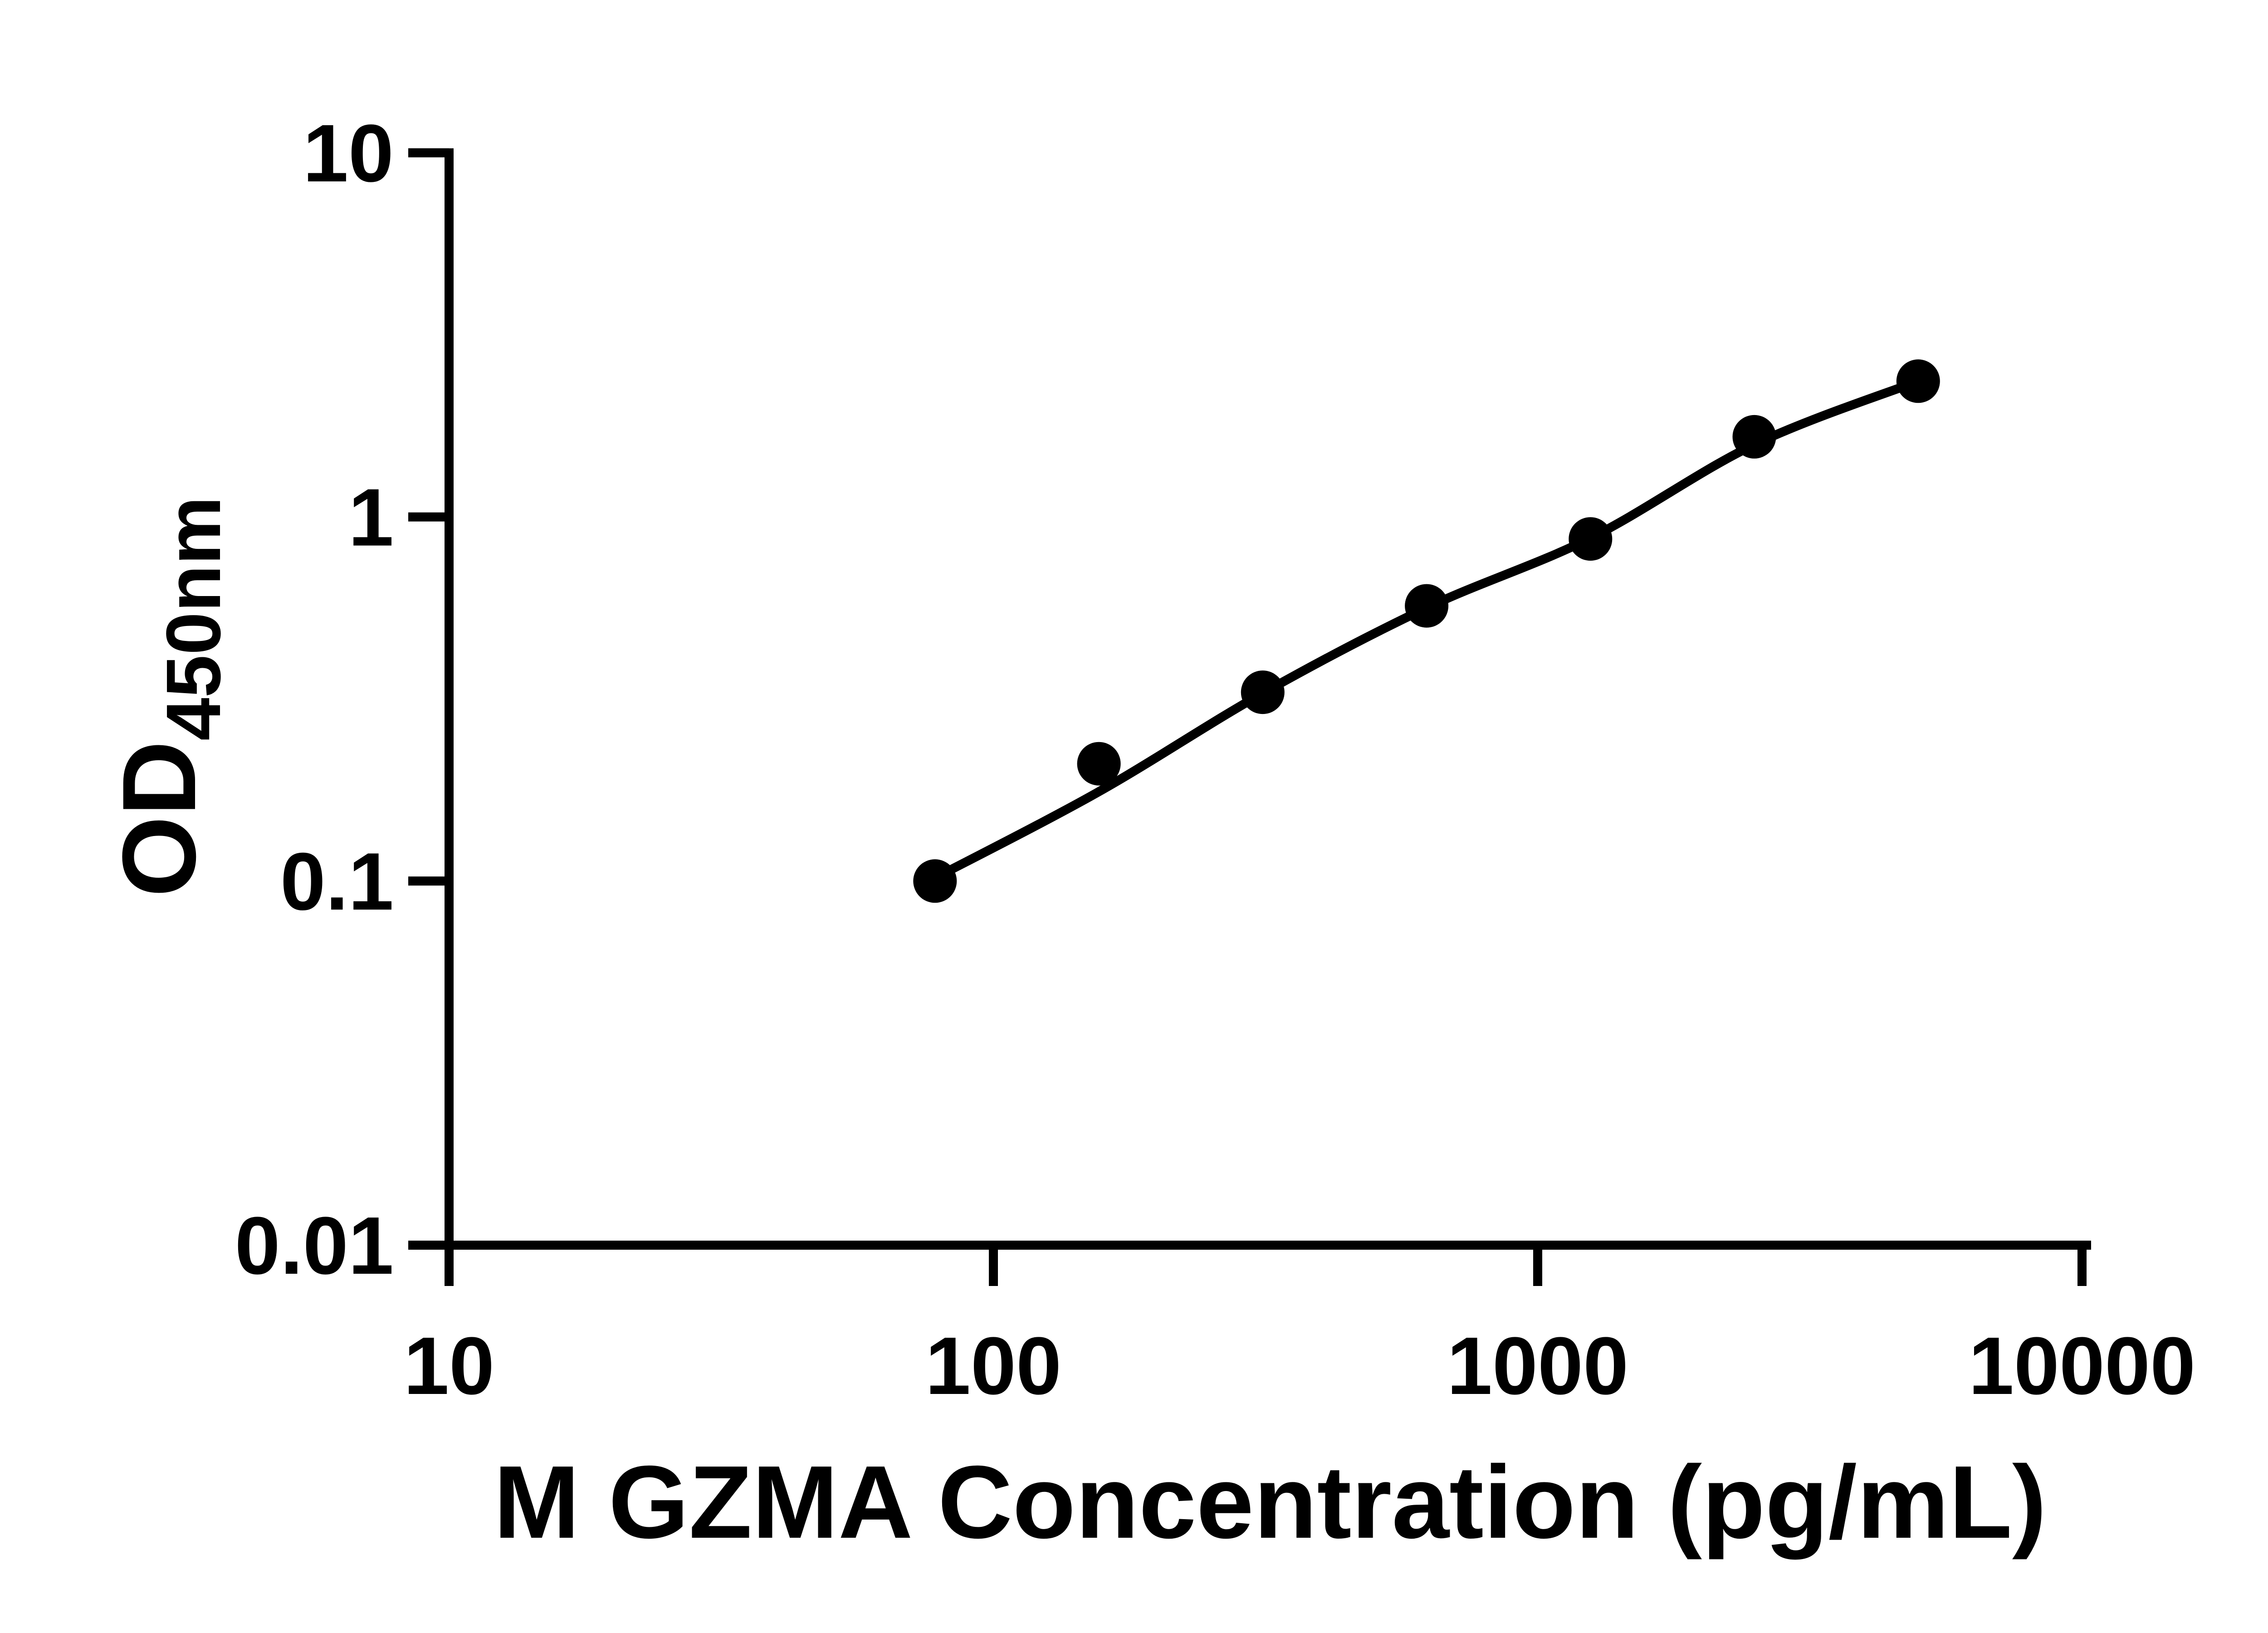 This screenshot has height=1633, width=2268. I want to click on x-tick-label: 100, so click(993, 1366).